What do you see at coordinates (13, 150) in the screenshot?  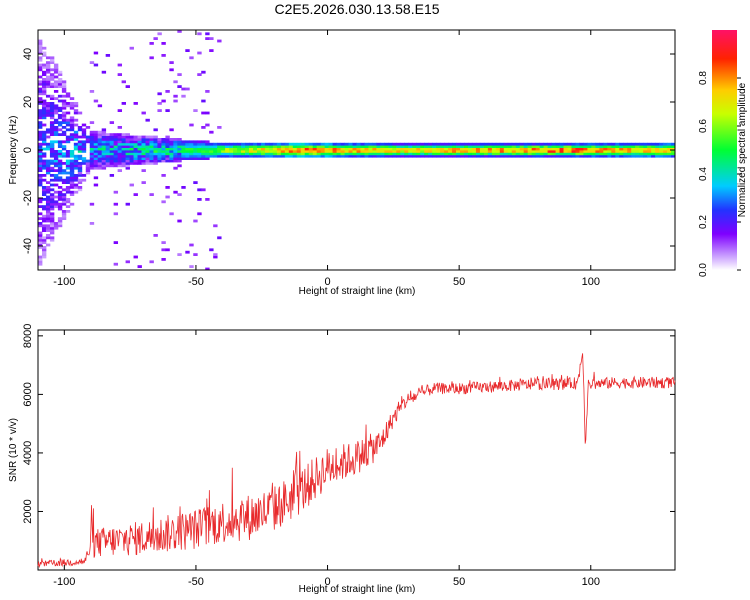 I see `spectrogram-ylabel: Frequency (Hz)` at bounding box center [13, 150].